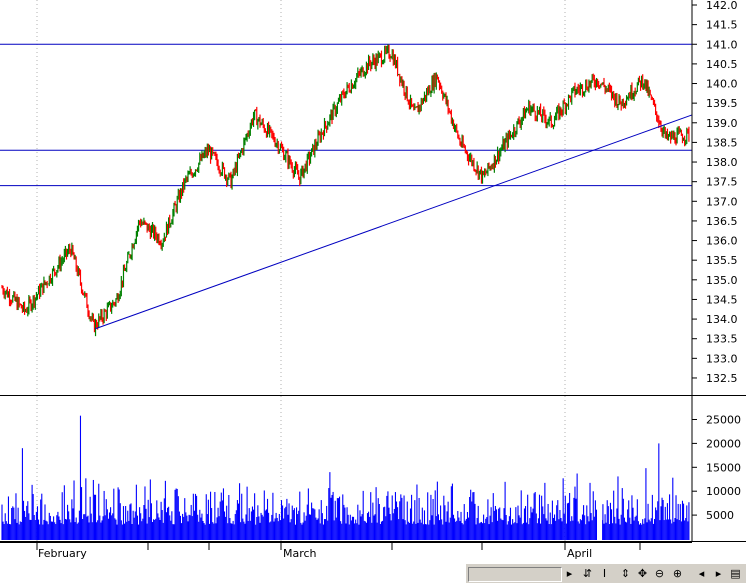 This screenshot has height=583, width=746. Describe the element at coordinates (722, 280) in the screenshot. I see `price-tick-label: 135.0` at that location.